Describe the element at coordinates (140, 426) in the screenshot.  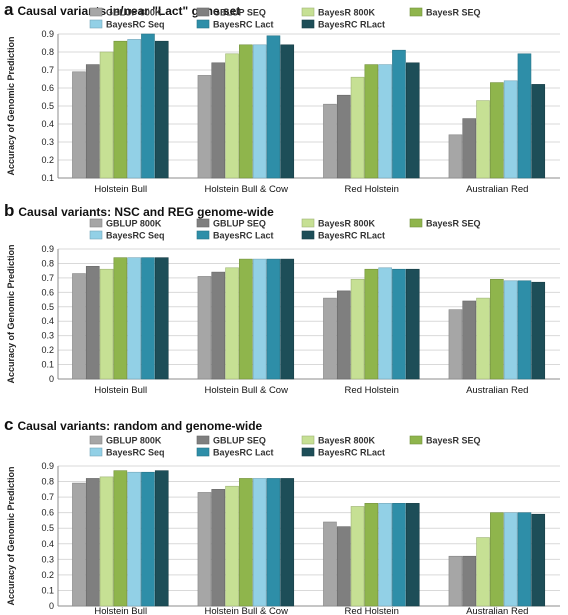
I see `chart-title: Causal variants: random and genome-wide` at that location.